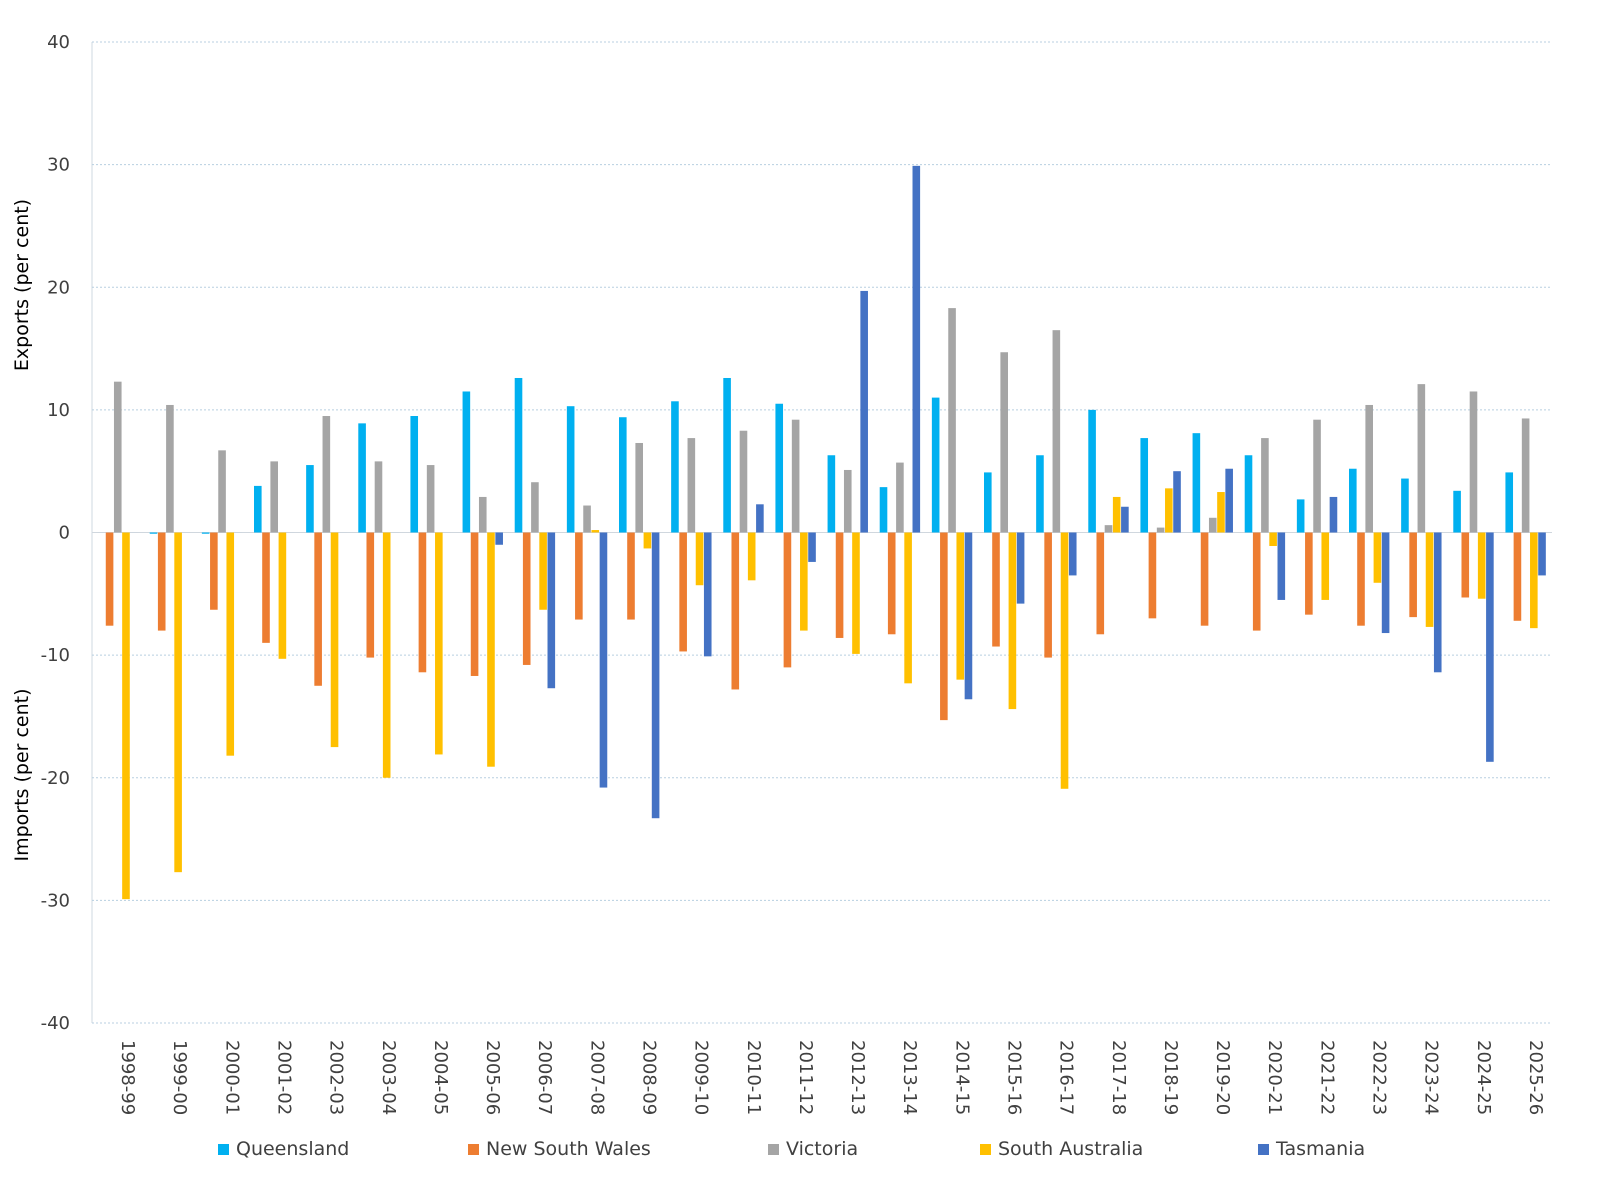 The image size is (1600, 1201). I want to click on x-tick-label: 2013-14, so click(909, 1077).